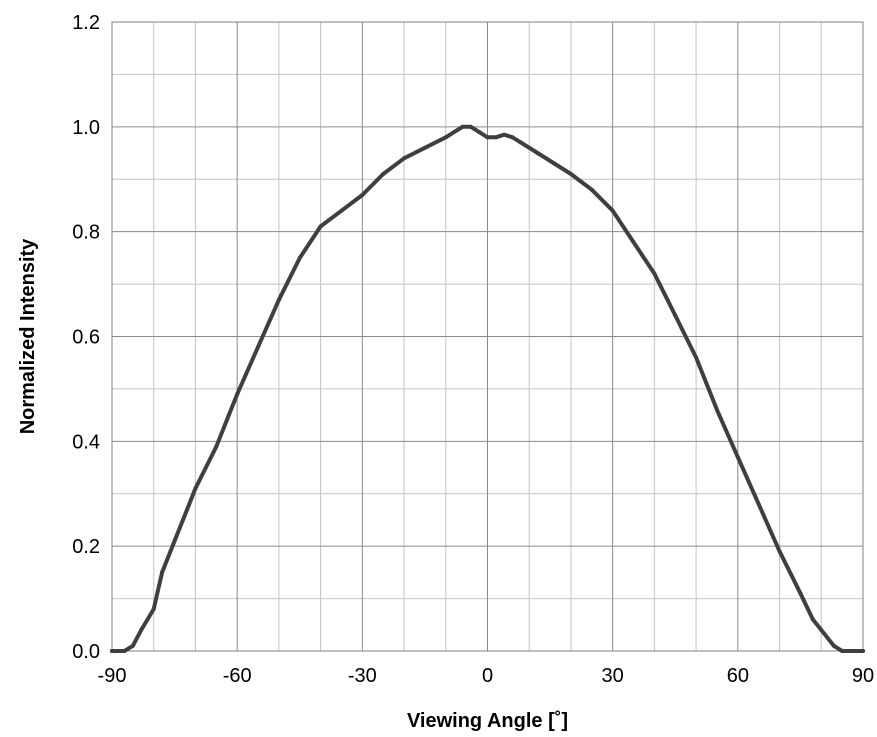 Image resolution: width=877 pixels, height=737 pixels. I want to click on y-tick-label: 0.0, so click(86, 652).